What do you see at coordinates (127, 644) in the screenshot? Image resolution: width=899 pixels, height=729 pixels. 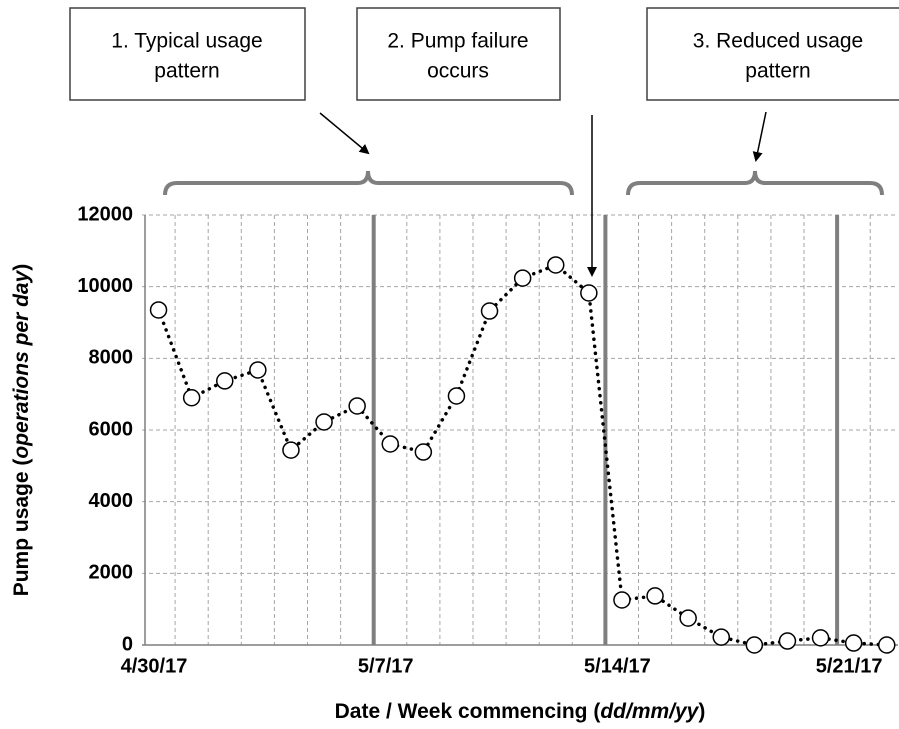 I see `y-tick-label: 0` at bounding box center [127, 644].